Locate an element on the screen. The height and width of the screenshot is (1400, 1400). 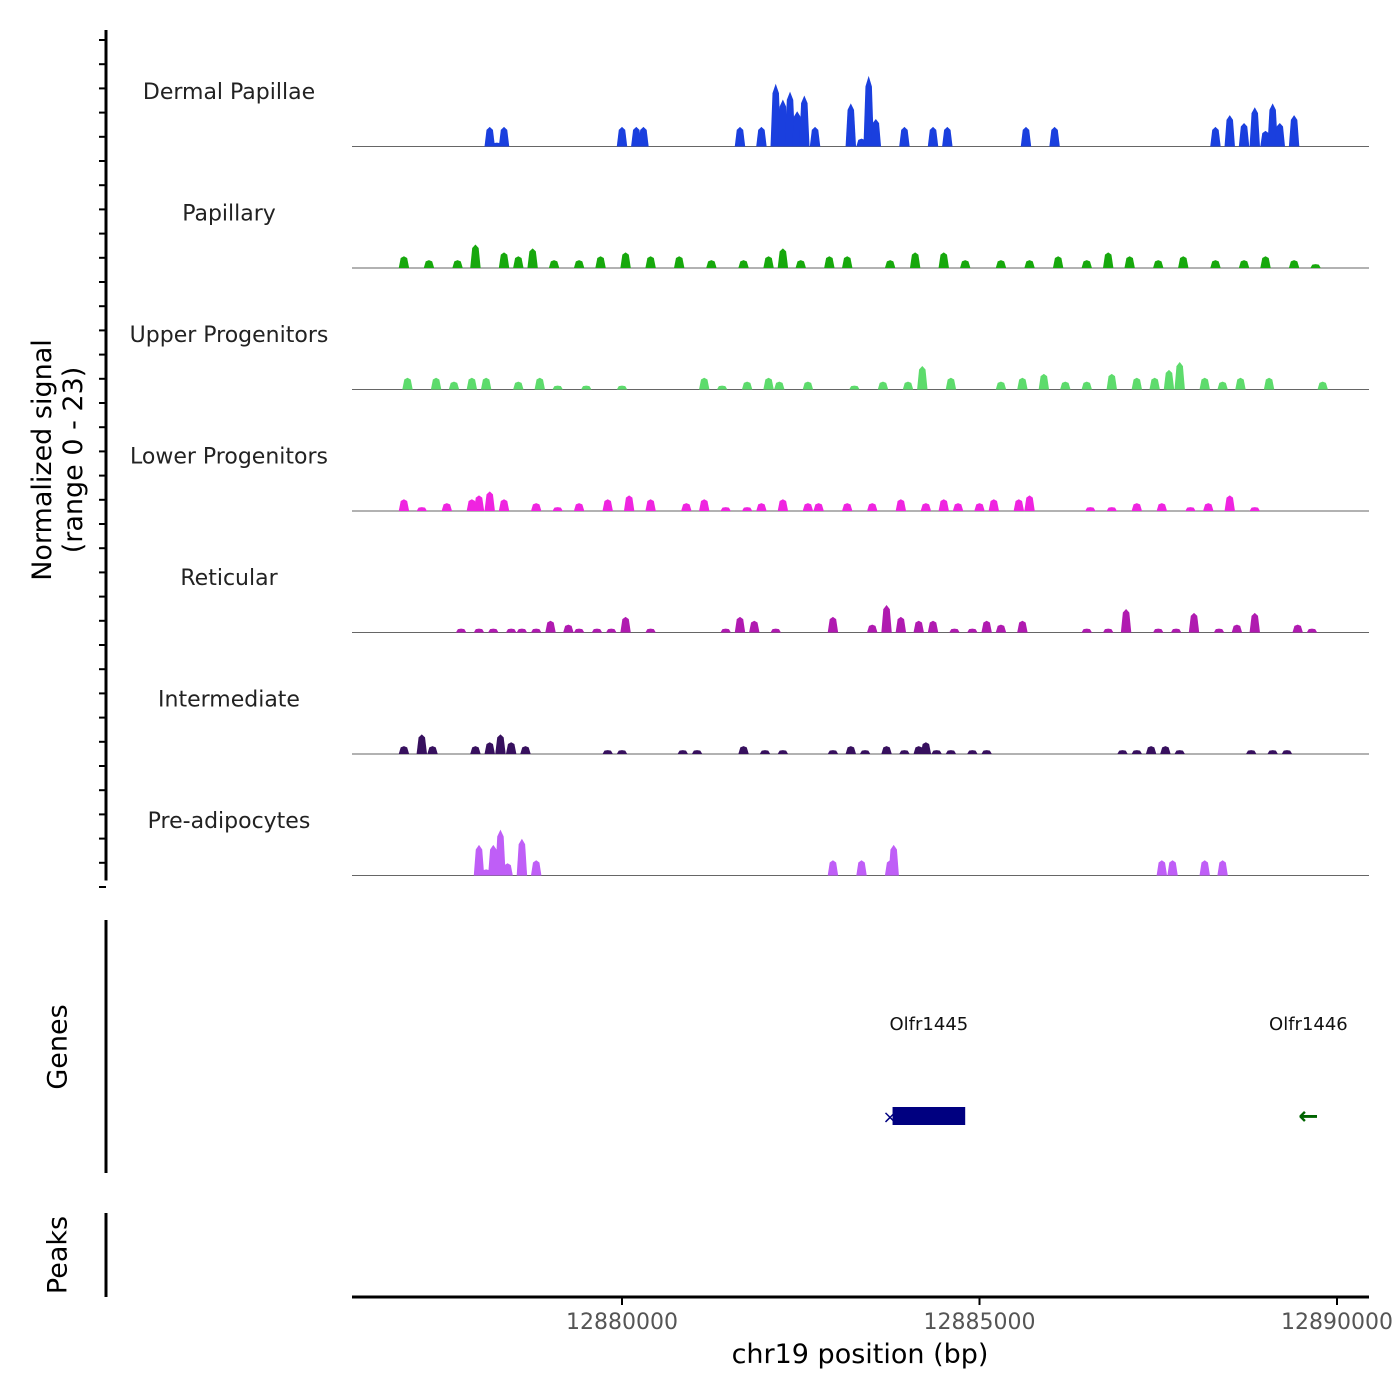
gene-label: Olfr1445 is located at coordinates (929, 1024).